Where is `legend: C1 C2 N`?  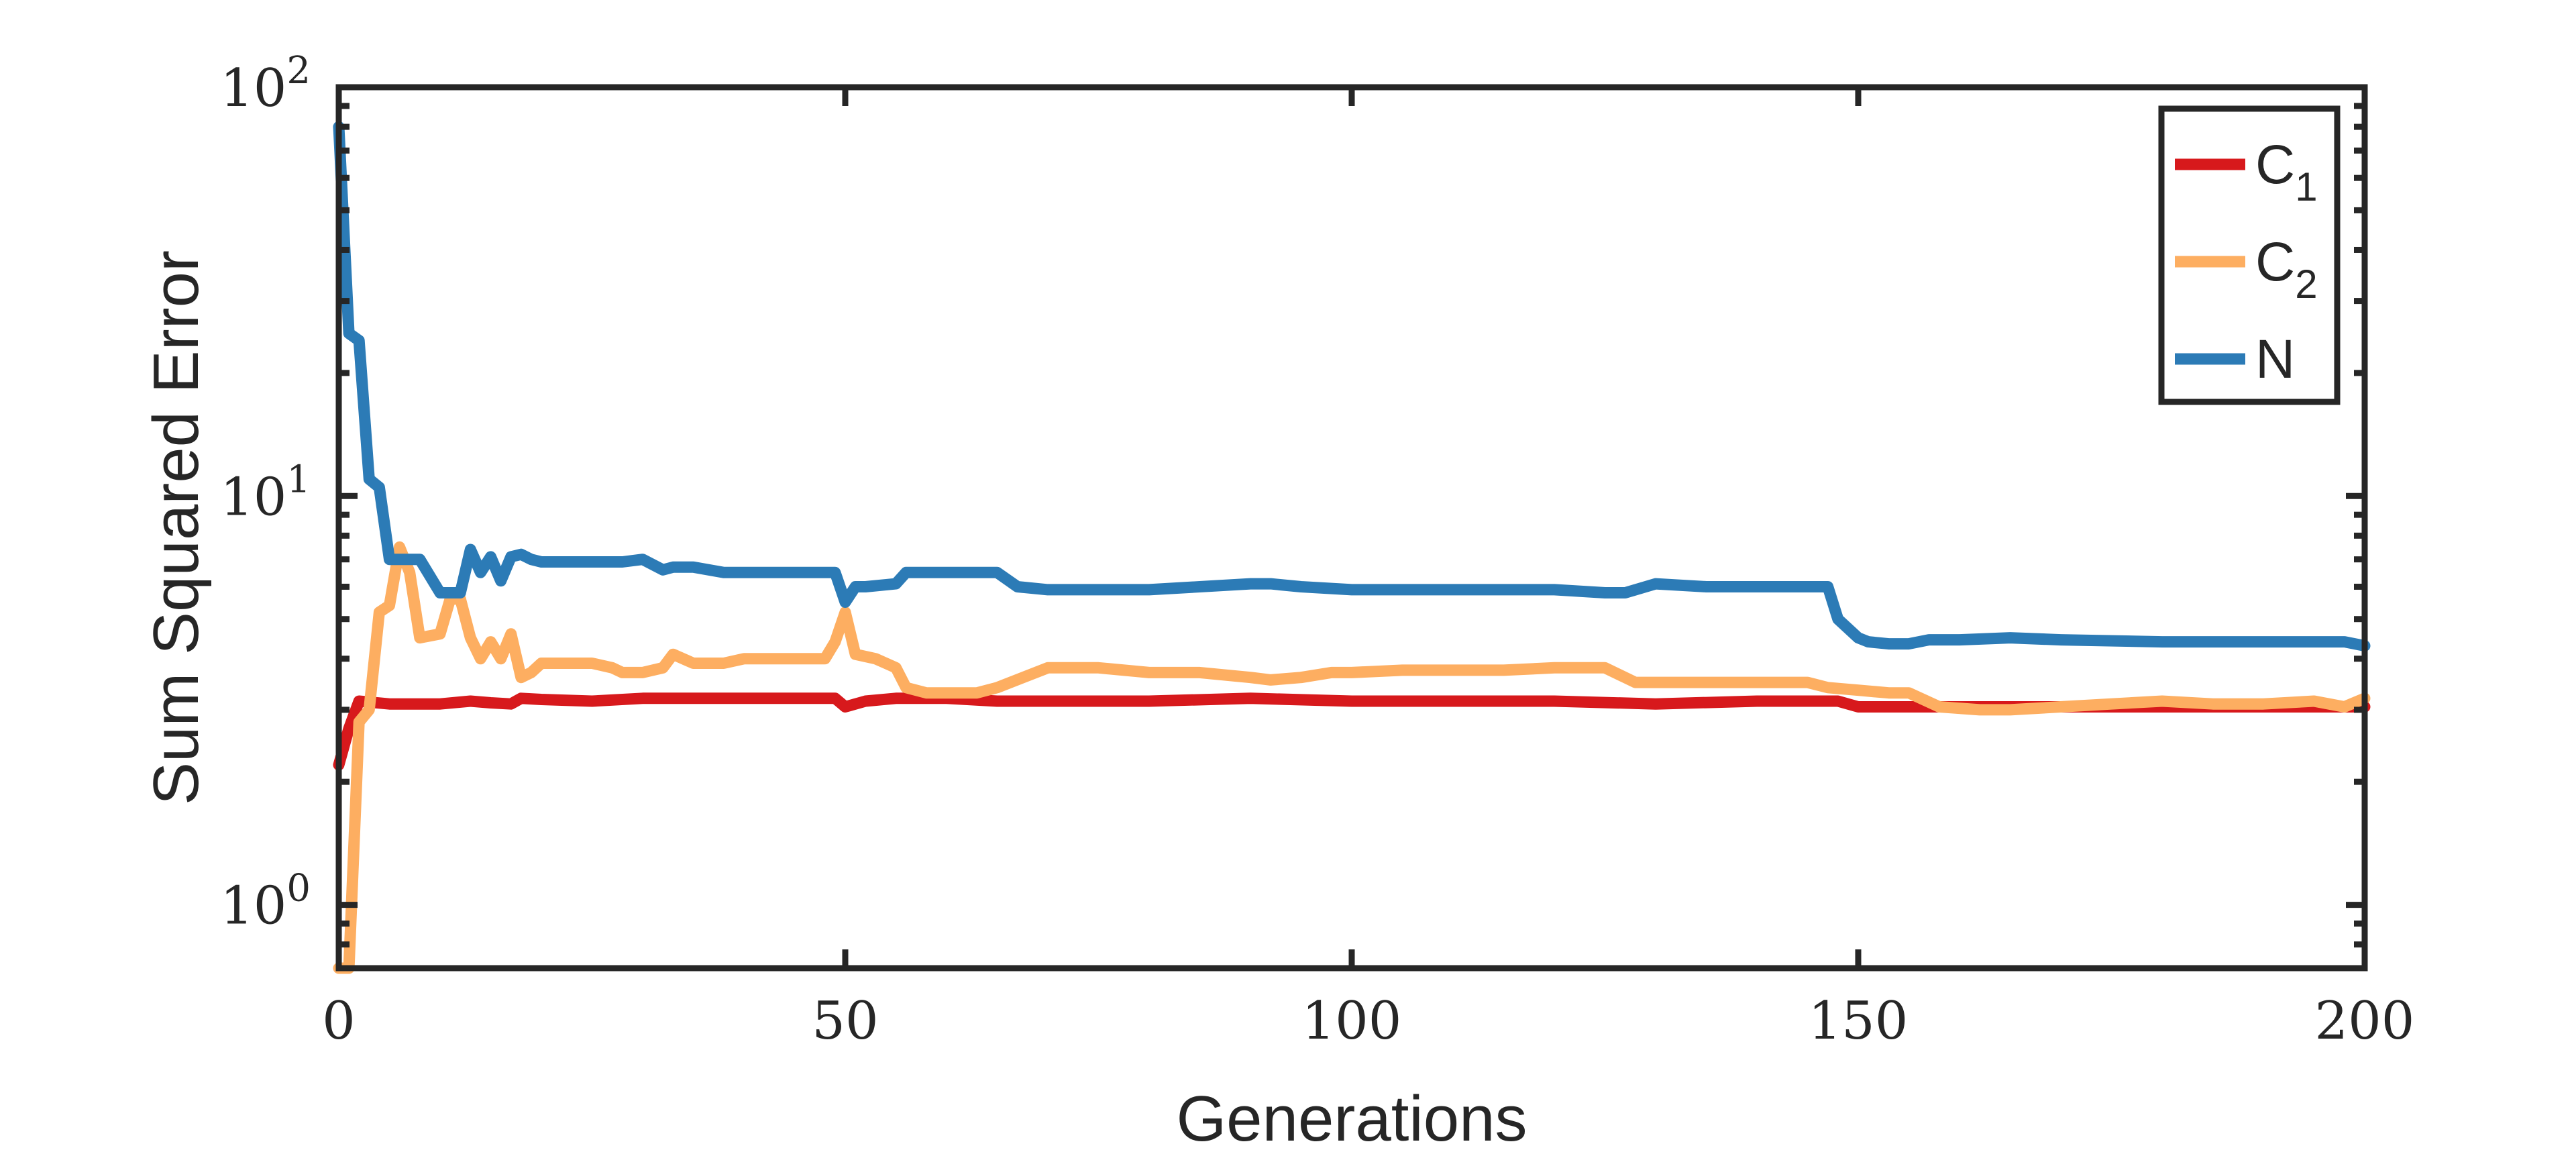
legend: C1 C2 N is located at coordinates (2249, 255).